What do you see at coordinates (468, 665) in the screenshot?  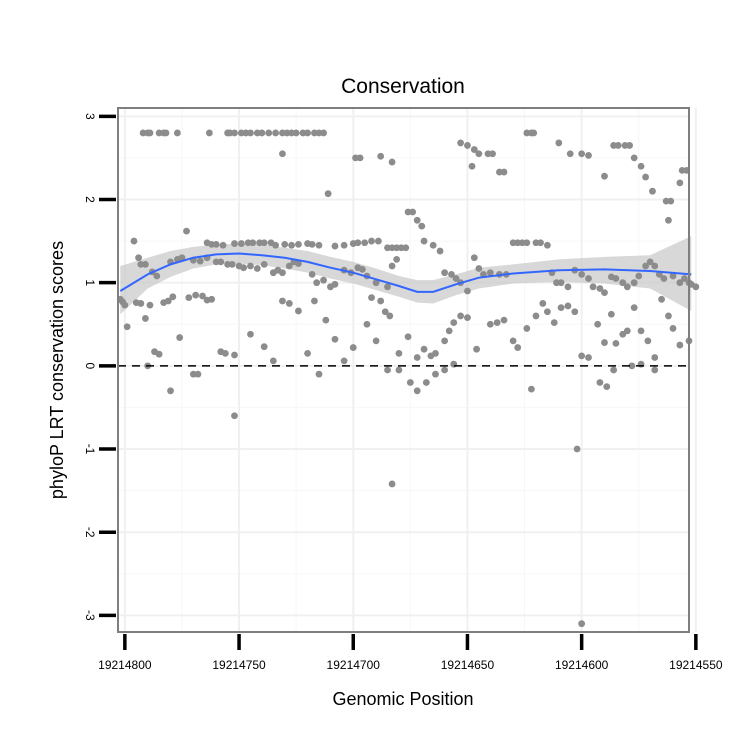 I see `x-tick-label: 19214650` at bounding box center [468, 665].